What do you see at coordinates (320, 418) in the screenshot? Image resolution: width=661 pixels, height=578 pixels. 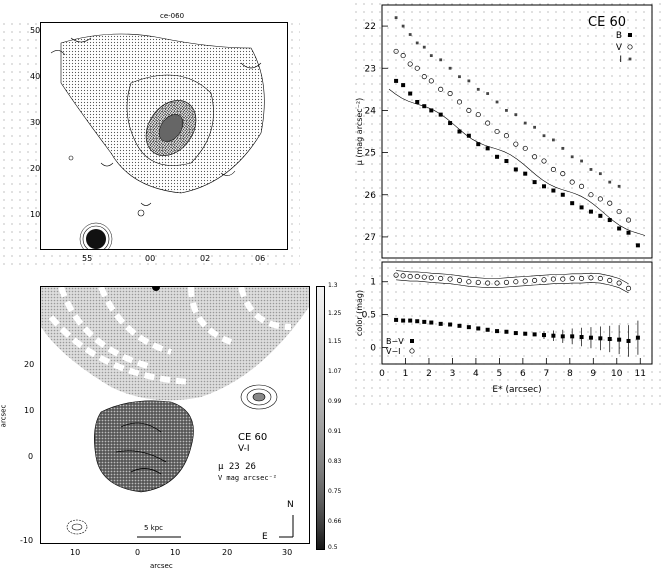 I see `colorbar` at bounding box center [320, 418].